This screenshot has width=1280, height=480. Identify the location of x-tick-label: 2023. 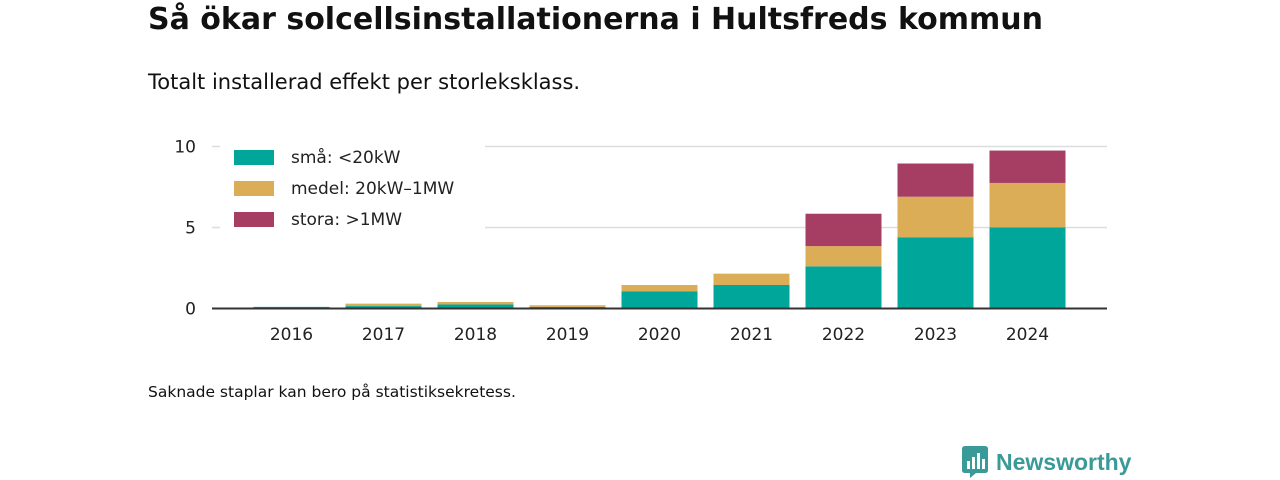
(935, 335).